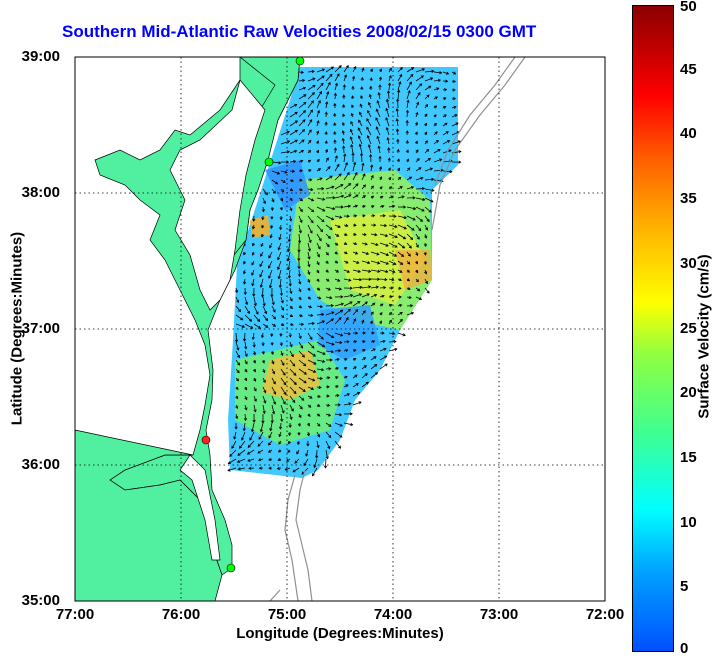  Describe the element at coordinates (605, 614) in the screenshot. I see `x-tick-label: 72:00` at that location.